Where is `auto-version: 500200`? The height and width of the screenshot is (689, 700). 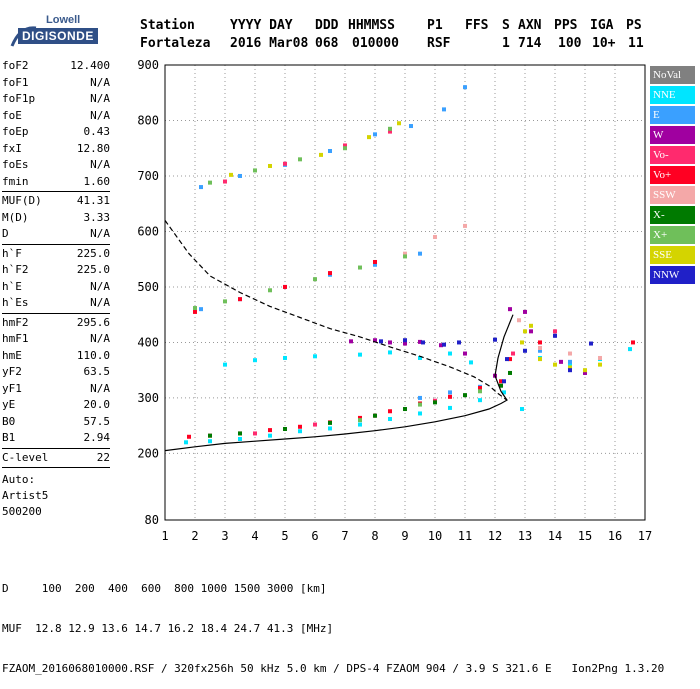 auto-version: 500200 is located at coordinates (22, 511).